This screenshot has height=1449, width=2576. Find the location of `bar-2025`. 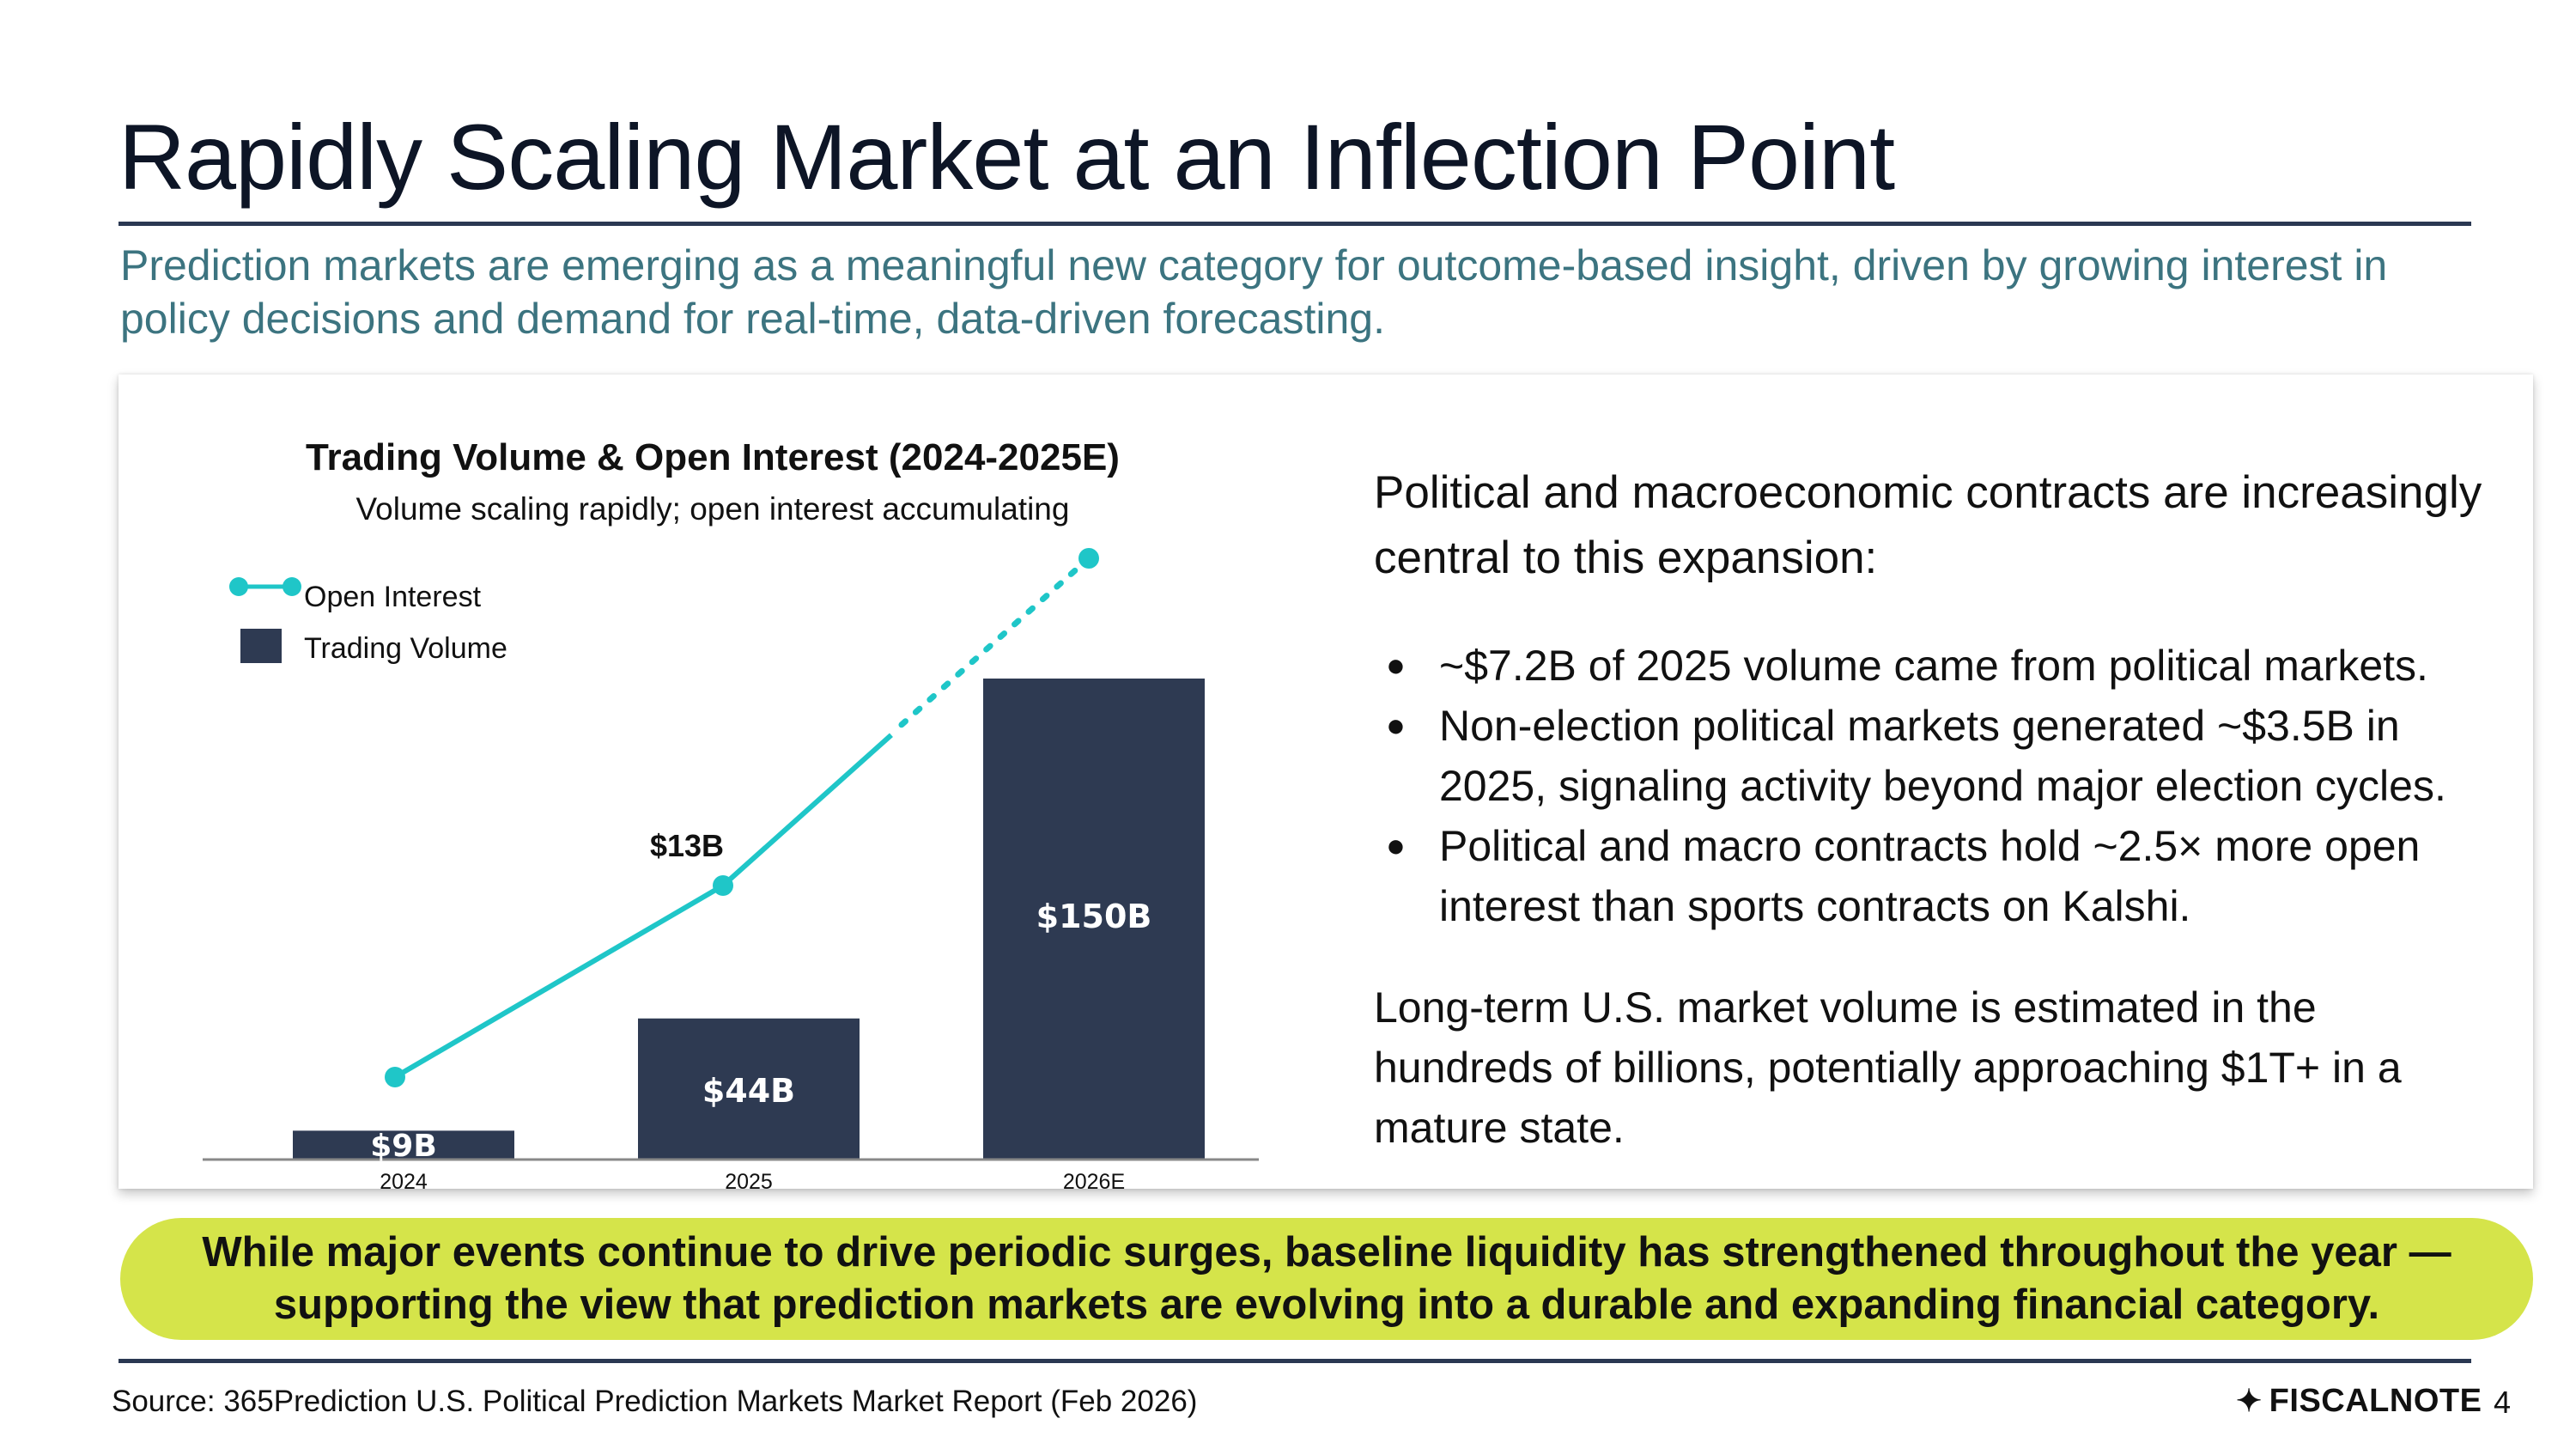

bar-2025 is located at coordinates (749, 1089).